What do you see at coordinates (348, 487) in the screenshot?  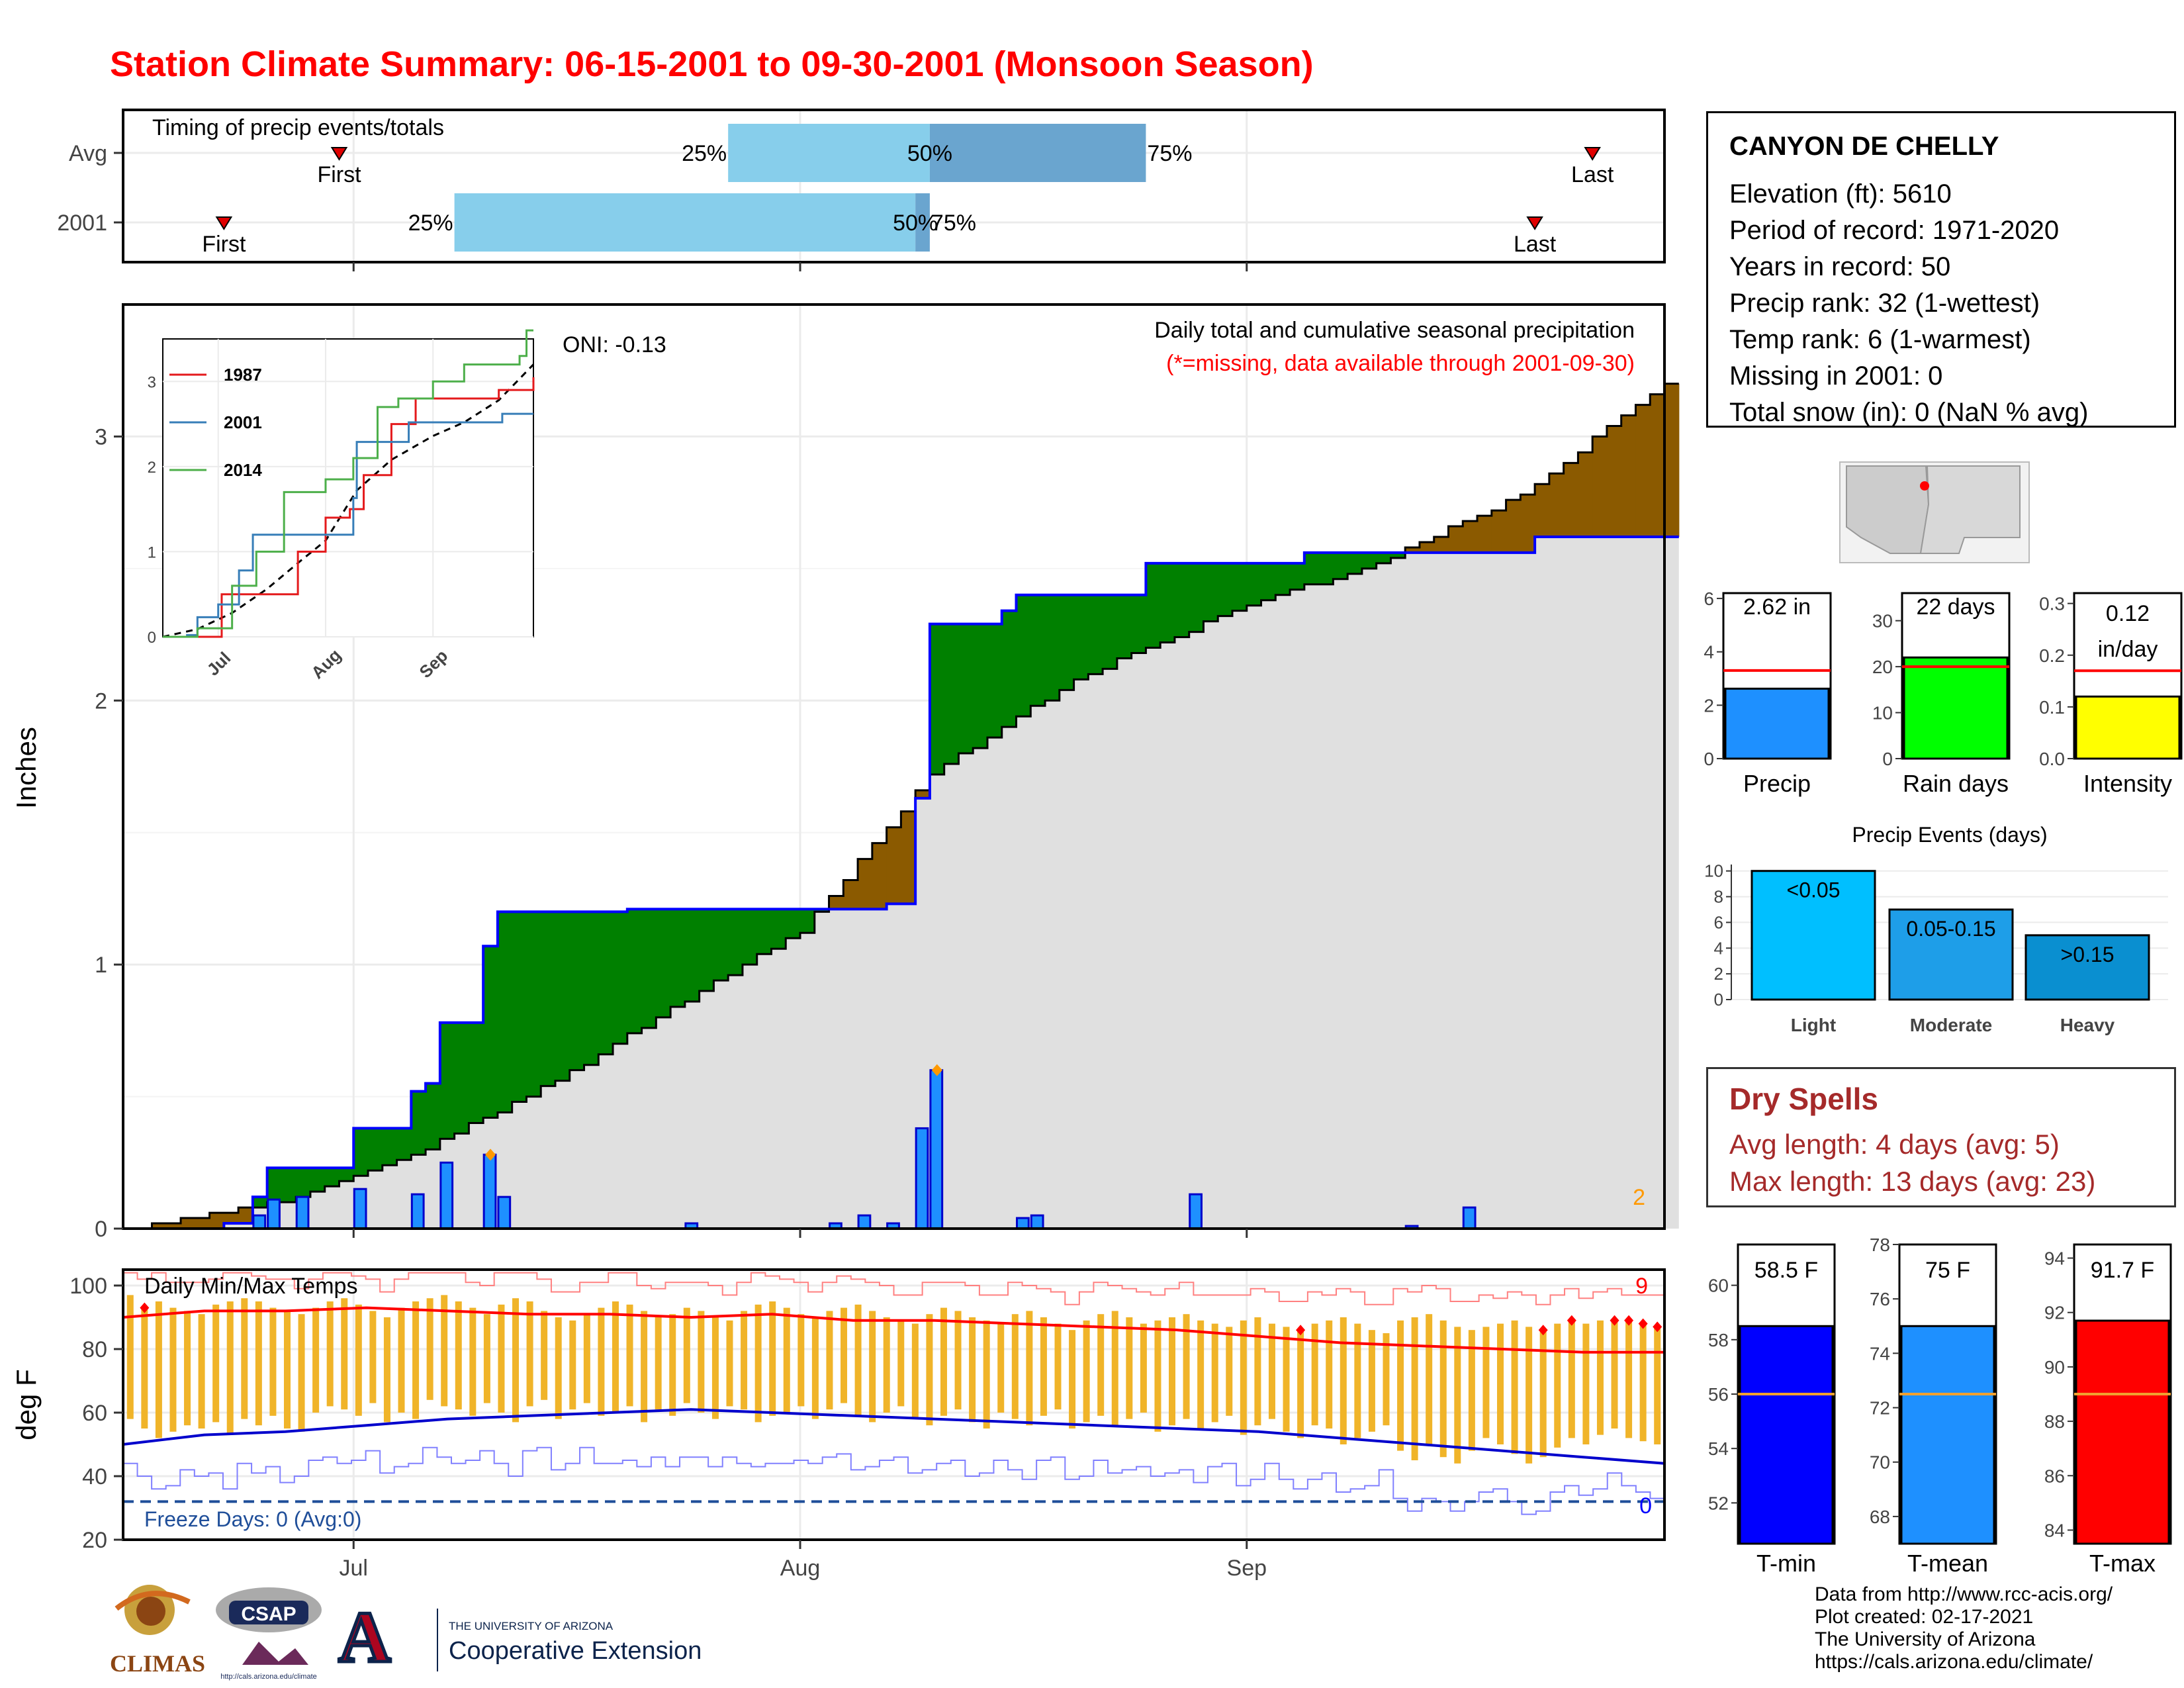 I see `inset-panel` at bounding box center [348, 487].